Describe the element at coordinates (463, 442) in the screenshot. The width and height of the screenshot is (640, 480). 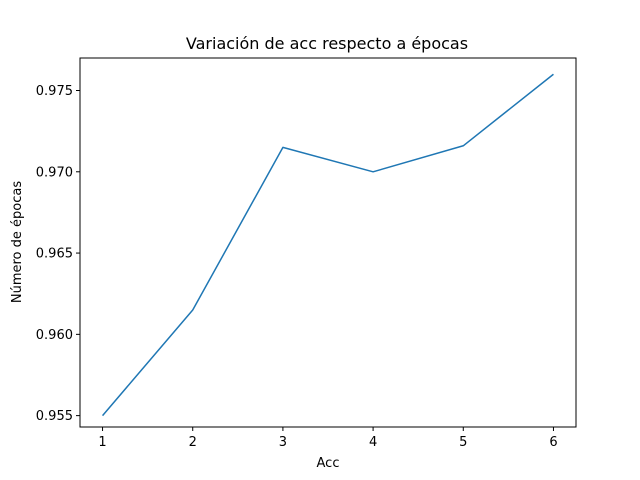
I see `x-tick-label: 5` at that location.